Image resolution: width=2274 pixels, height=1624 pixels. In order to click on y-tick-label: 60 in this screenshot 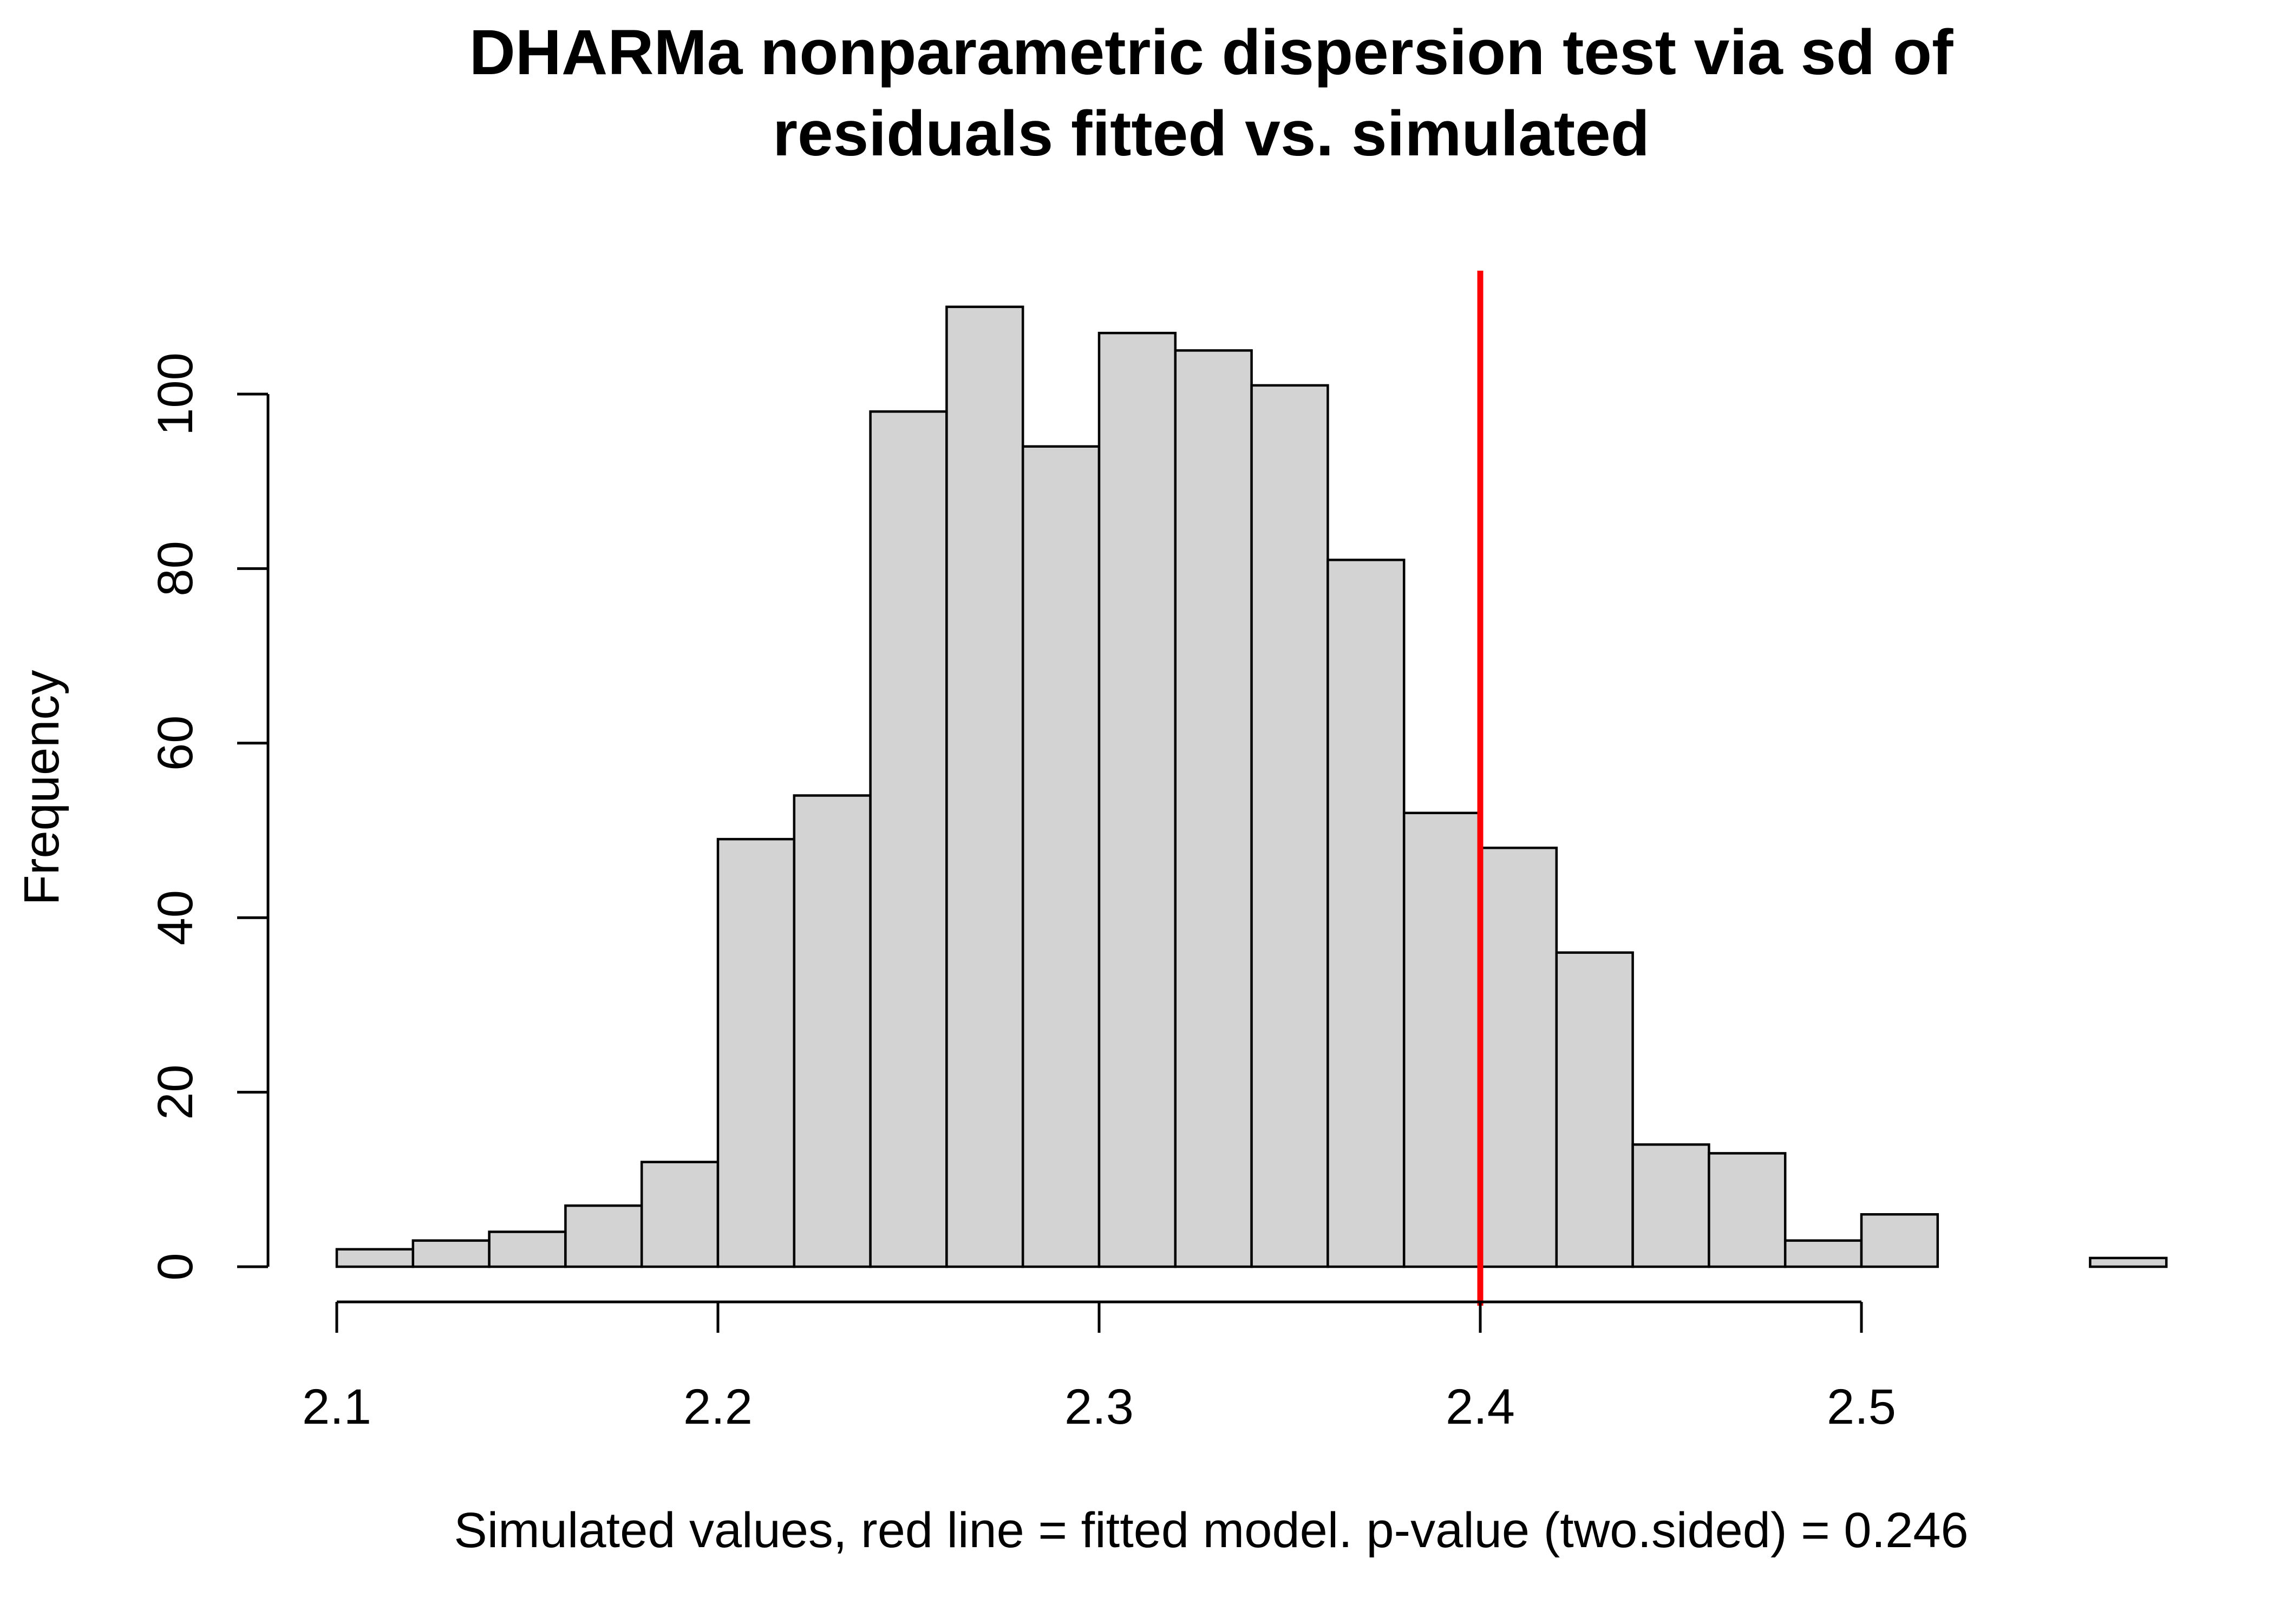, I will do `click(176, 743)`.